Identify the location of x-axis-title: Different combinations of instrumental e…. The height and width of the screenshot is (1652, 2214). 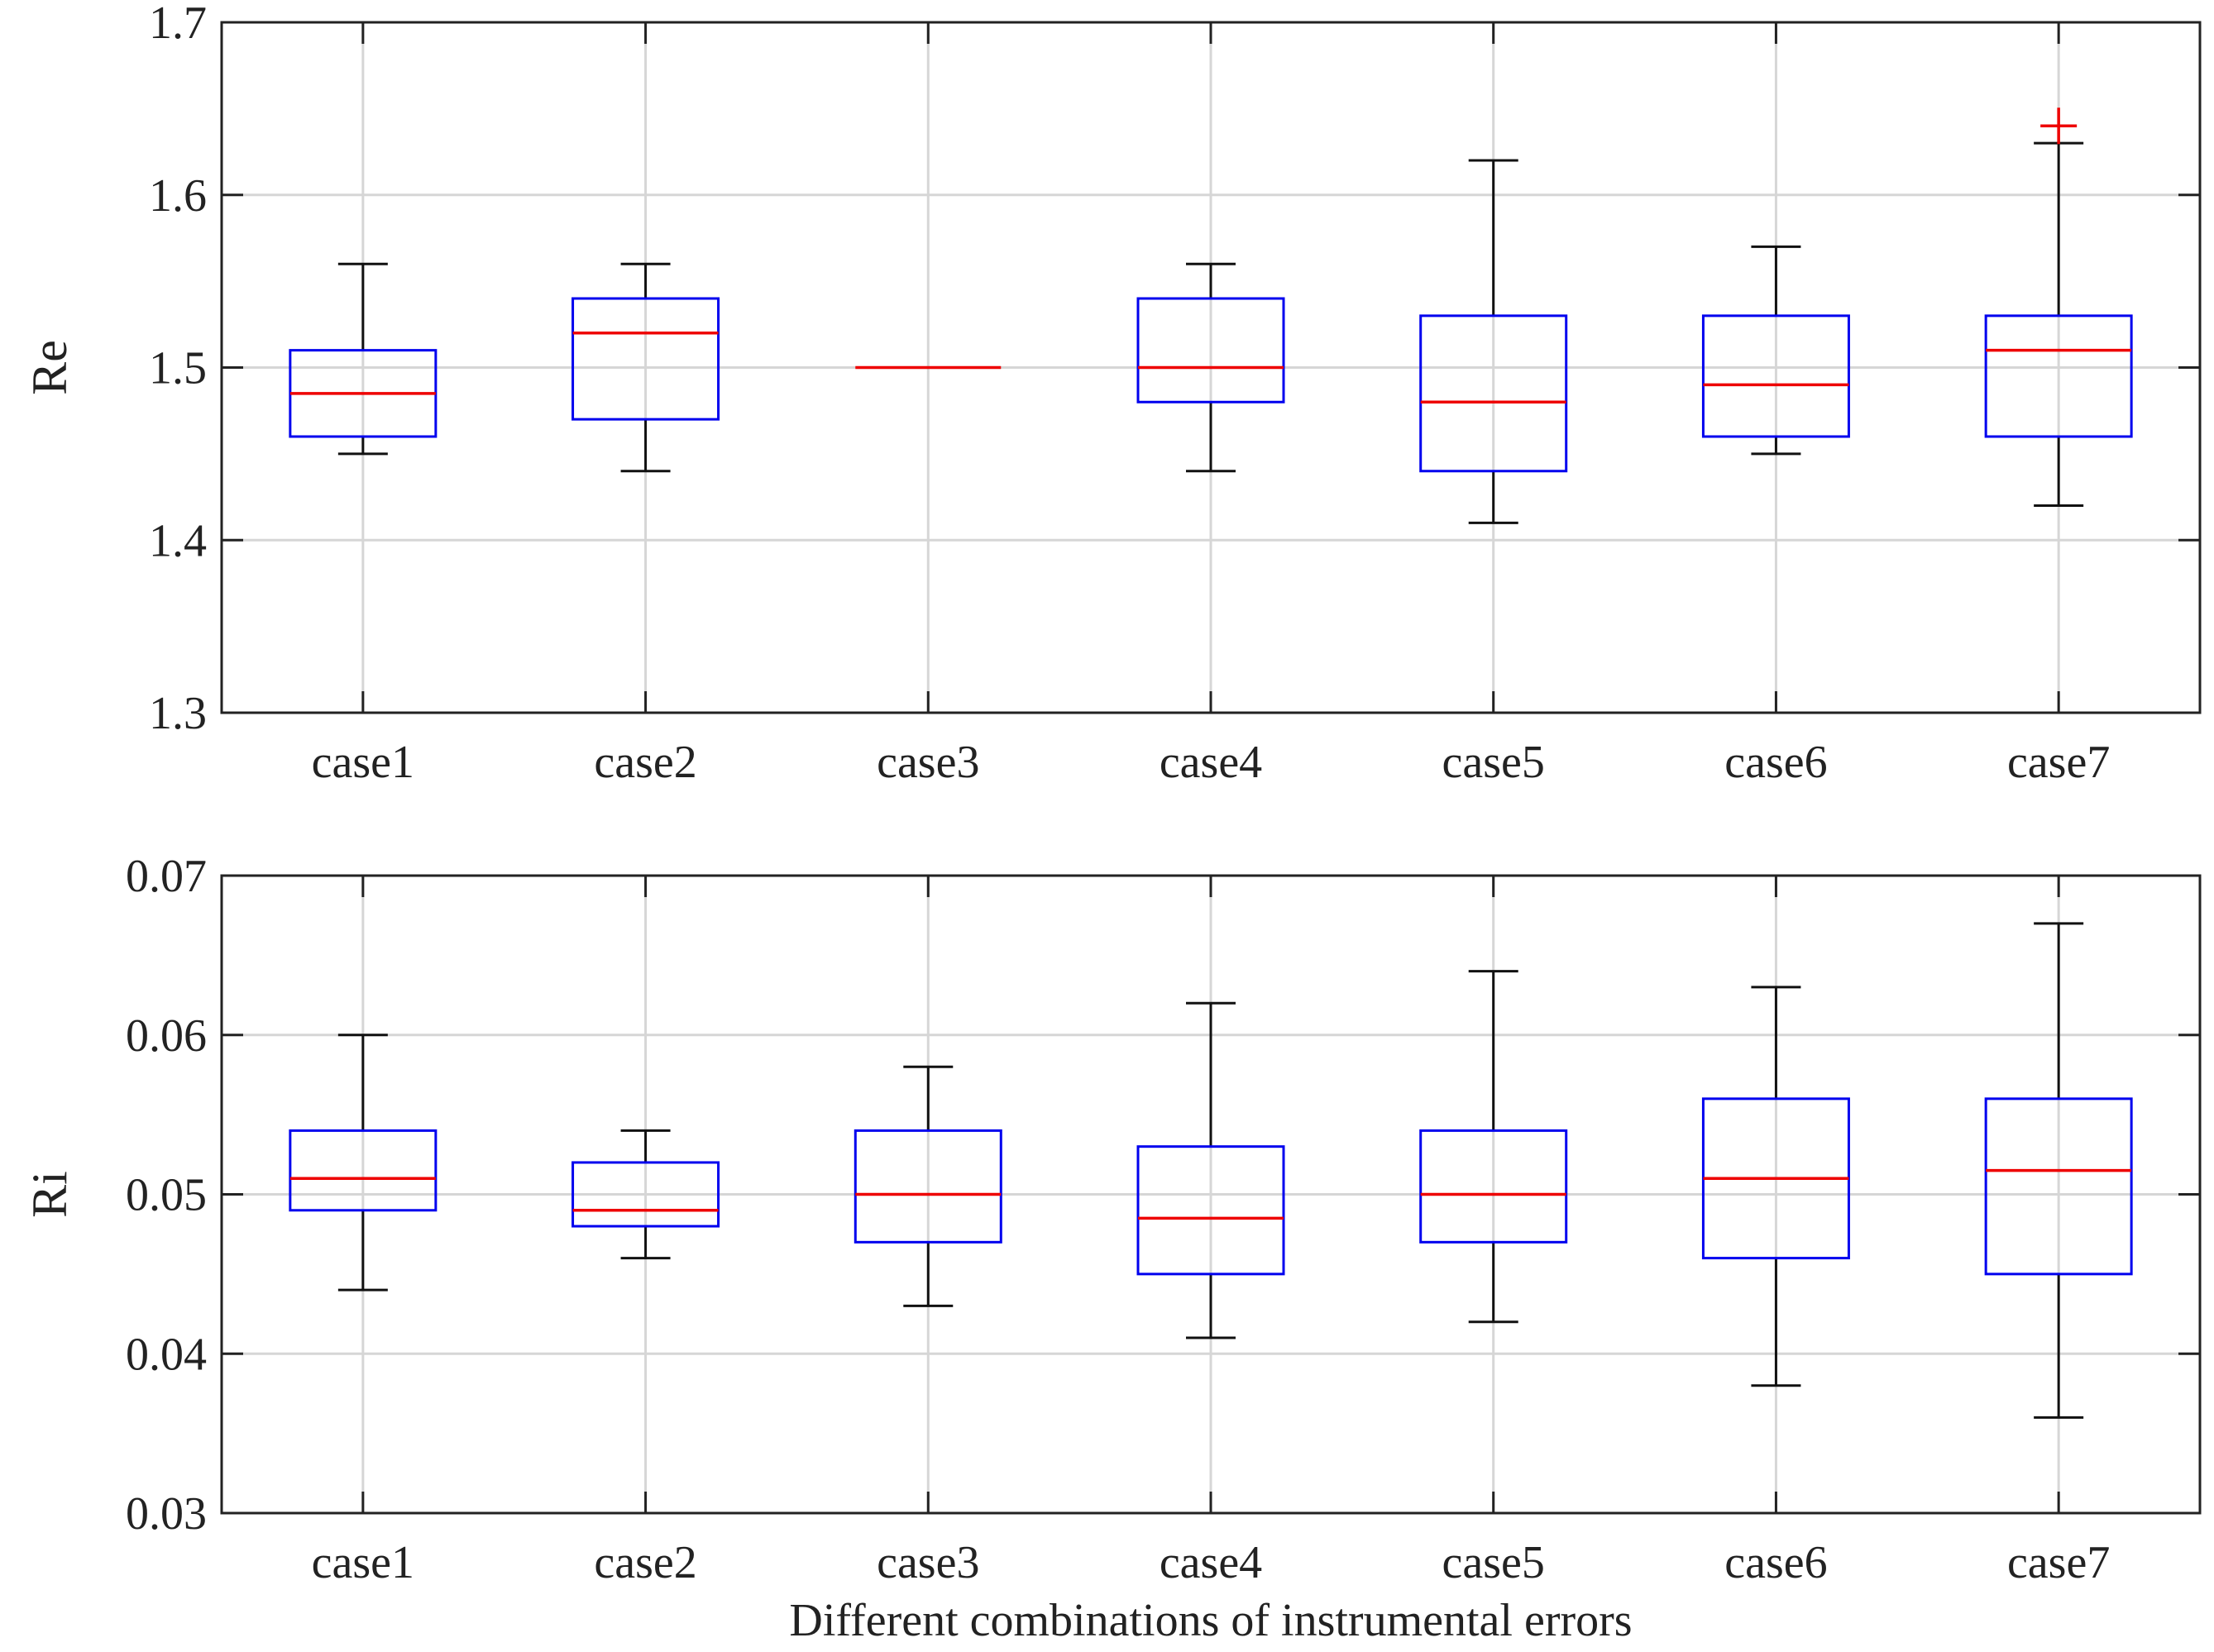
(1210, 1621).